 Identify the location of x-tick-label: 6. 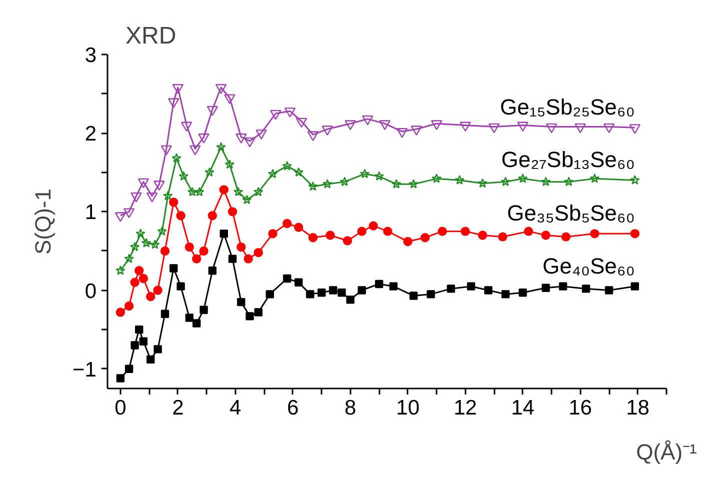
(293, 408).